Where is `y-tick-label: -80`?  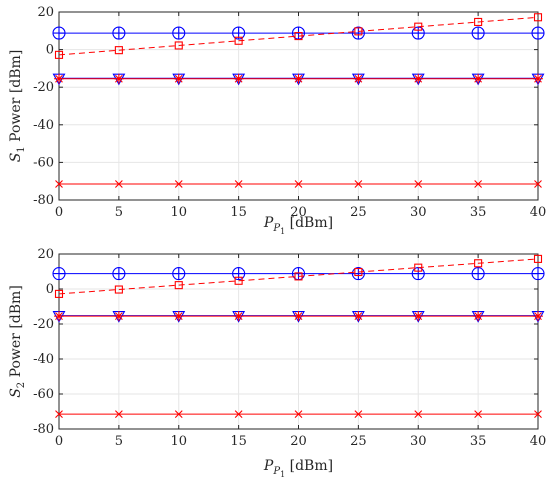 y-tick-label: -80 is located at coordinates (43, 429).